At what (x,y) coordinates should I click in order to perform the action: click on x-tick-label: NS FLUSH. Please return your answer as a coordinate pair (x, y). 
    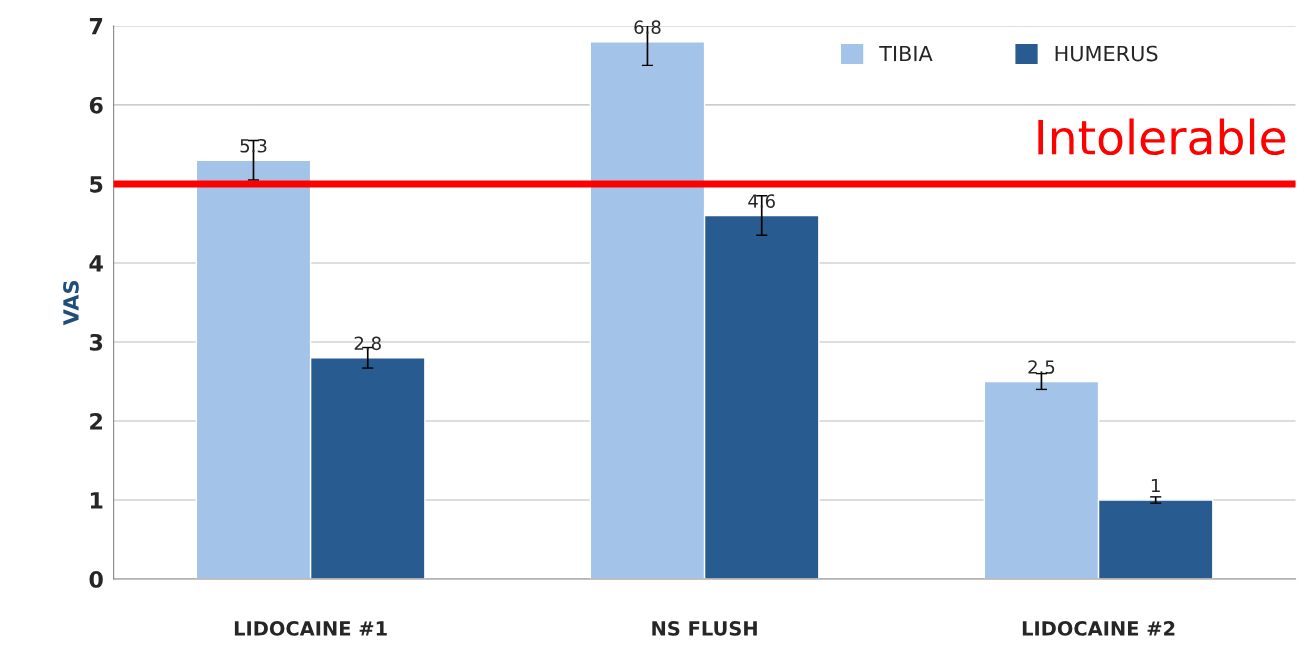
    Looking at the image, I should click on (704, 628).